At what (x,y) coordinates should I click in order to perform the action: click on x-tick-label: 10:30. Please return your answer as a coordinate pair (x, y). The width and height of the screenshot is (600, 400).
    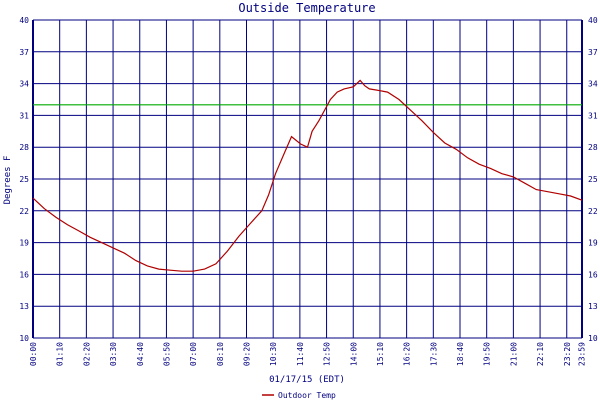
    Looking at the image, I should click on (273, 354).